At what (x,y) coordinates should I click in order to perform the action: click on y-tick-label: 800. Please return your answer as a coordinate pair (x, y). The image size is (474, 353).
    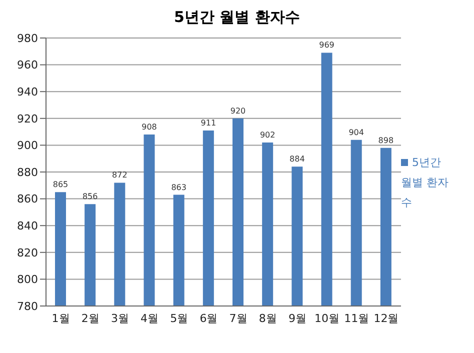
    Looking at the image, I should click on (27, 279).